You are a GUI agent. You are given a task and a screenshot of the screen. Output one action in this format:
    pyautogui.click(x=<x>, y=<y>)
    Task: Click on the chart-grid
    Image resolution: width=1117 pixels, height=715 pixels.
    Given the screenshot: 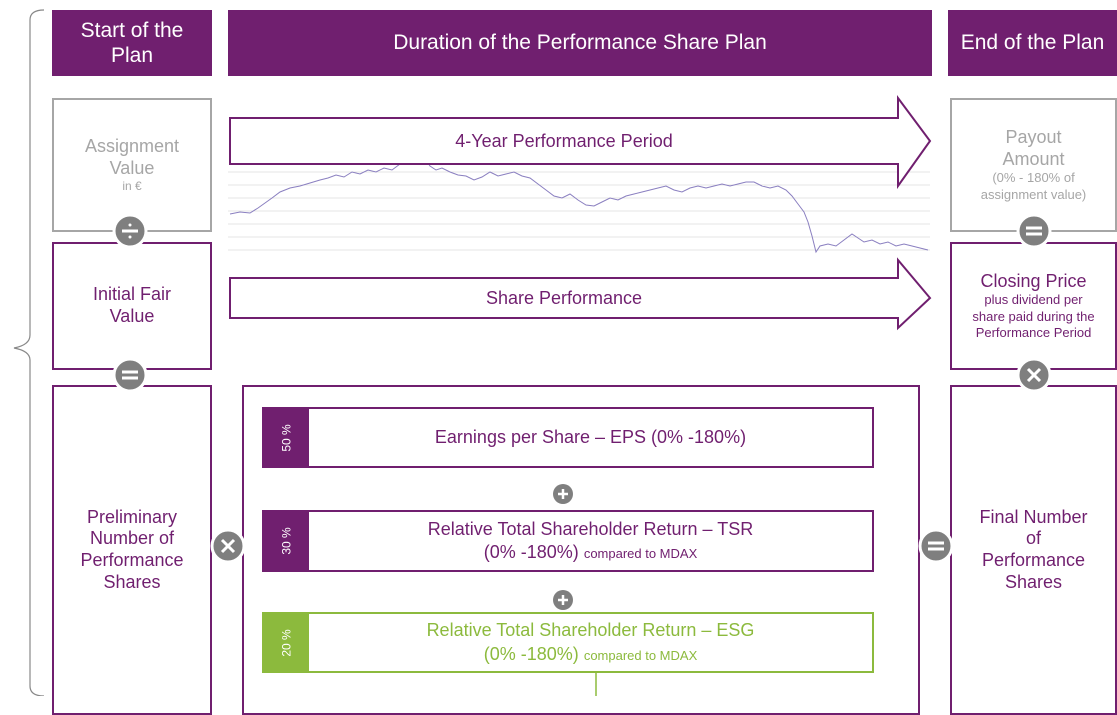 What is the action you would take?
    pyautogui.click(x=579, y=211)
    